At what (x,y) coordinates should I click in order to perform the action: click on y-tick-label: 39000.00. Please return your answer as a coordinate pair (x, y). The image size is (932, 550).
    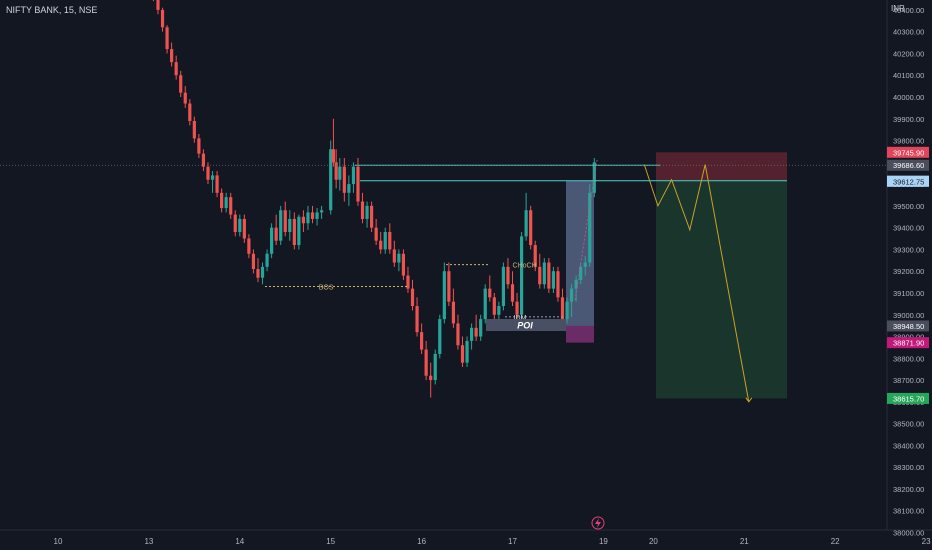
    Looking at the image, I should click on (908, 315).